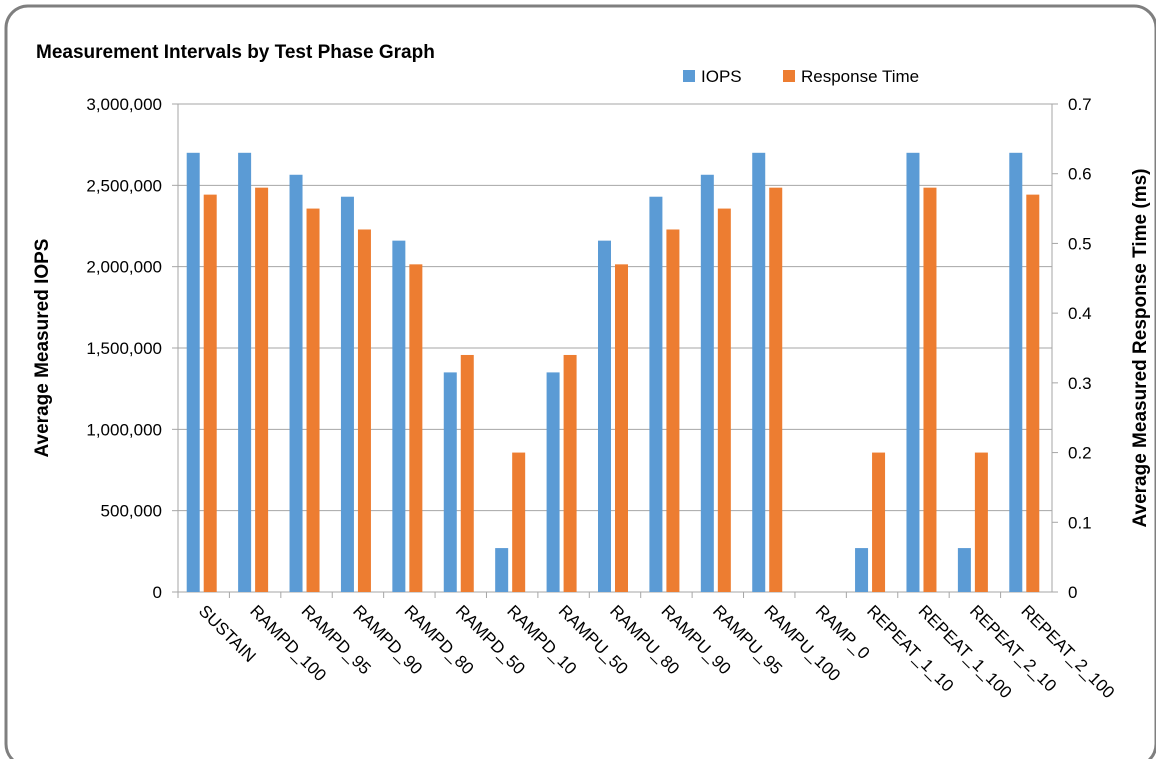 The height and width of the screenshot is (764, 1156). What do you see at coordinates (124, 267) in the screenshot?
I see `y-tick-label: 2,000,000` at bounding box center [124, 267].